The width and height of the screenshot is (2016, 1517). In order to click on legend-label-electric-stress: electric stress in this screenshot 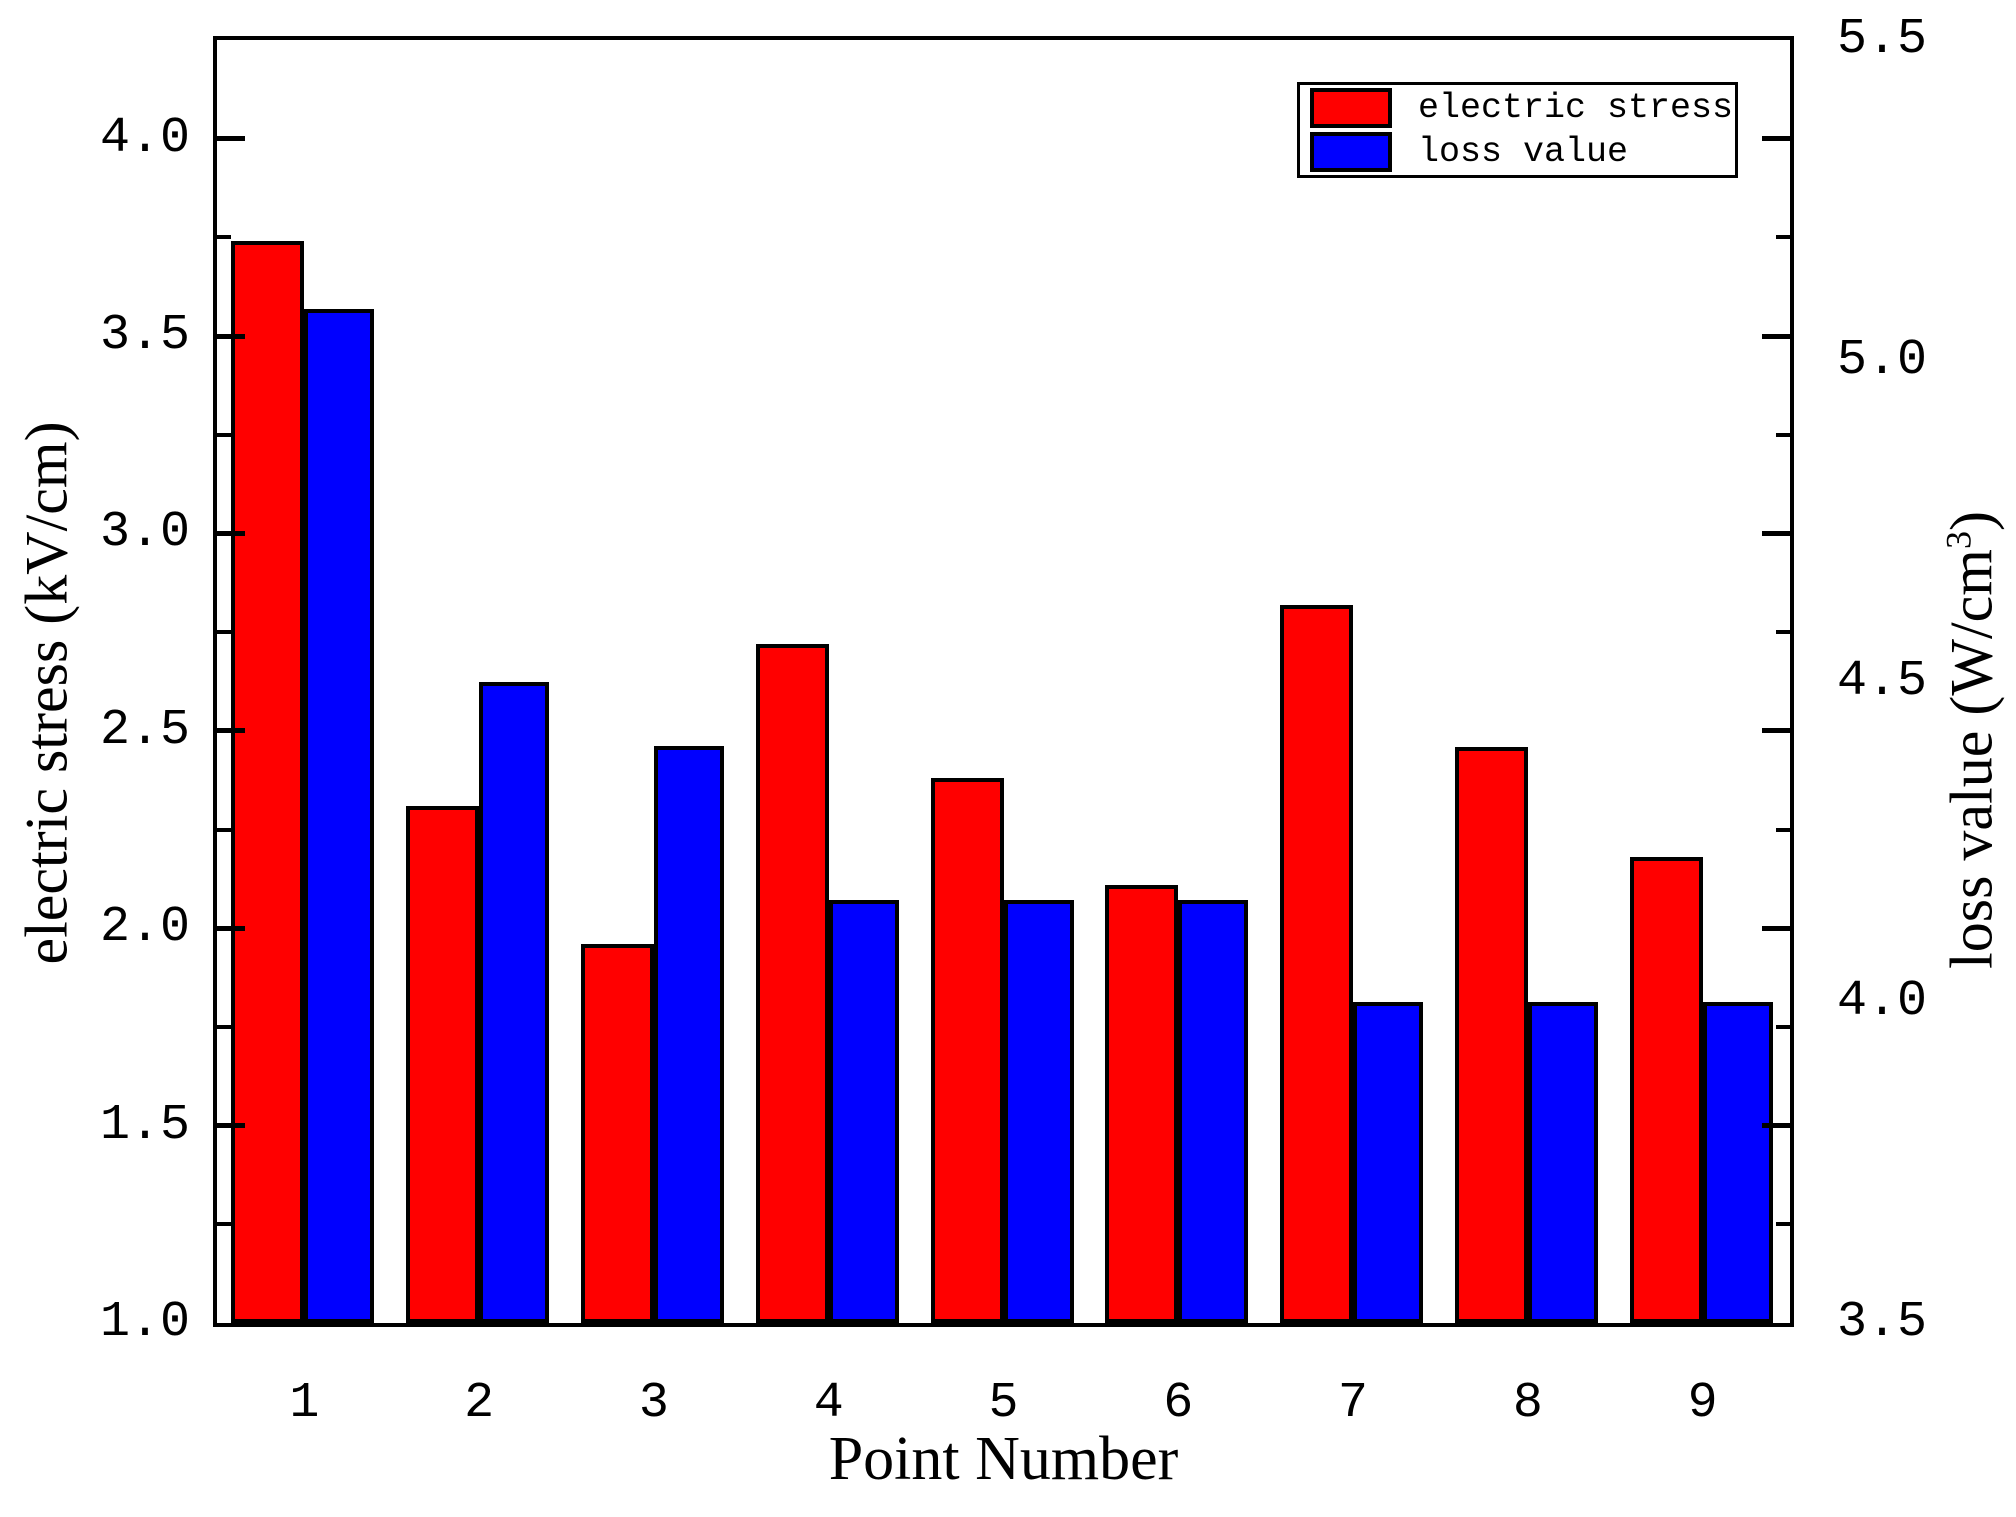, I will do `click(1576, 108)`.